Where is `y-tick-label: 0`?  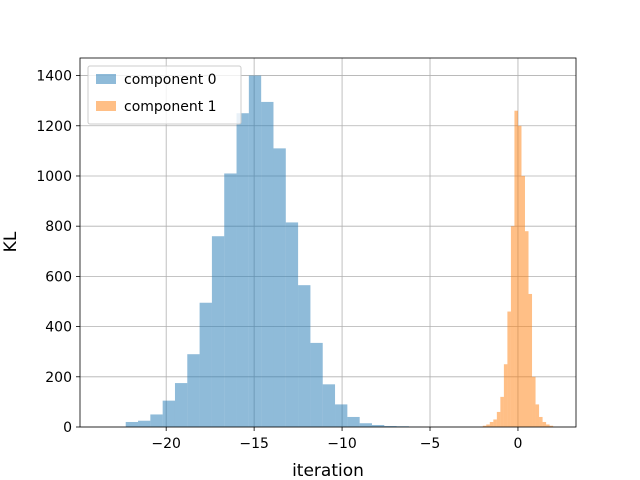
y-tick-label: 0 is located at coordinates (67, 428).